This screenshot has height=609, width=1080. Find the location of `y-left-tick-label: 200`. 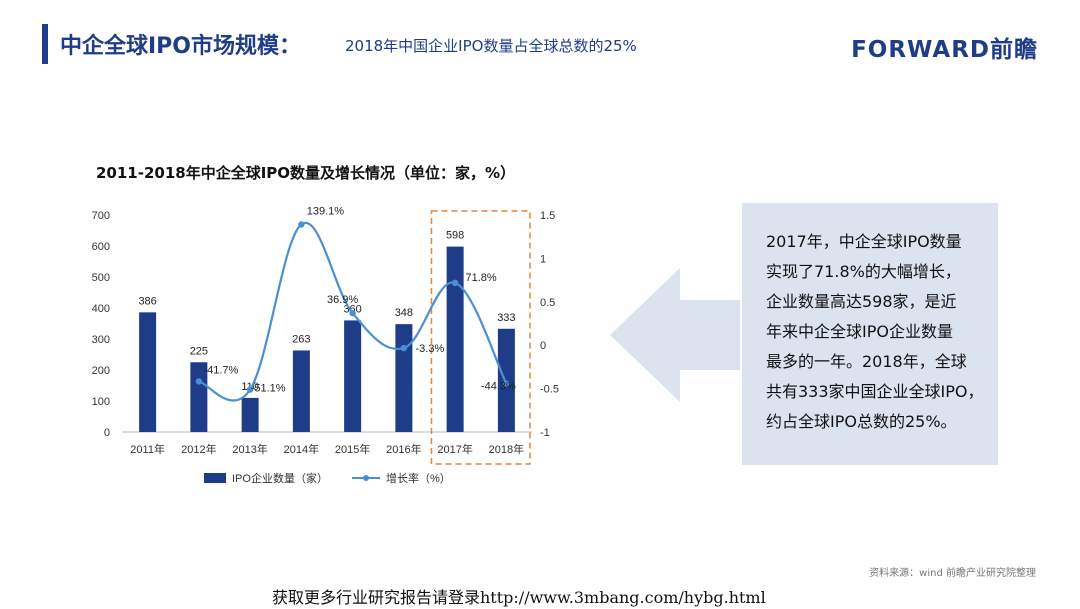

y-left-tick-label: 200 is located at coordinates (101, 371).